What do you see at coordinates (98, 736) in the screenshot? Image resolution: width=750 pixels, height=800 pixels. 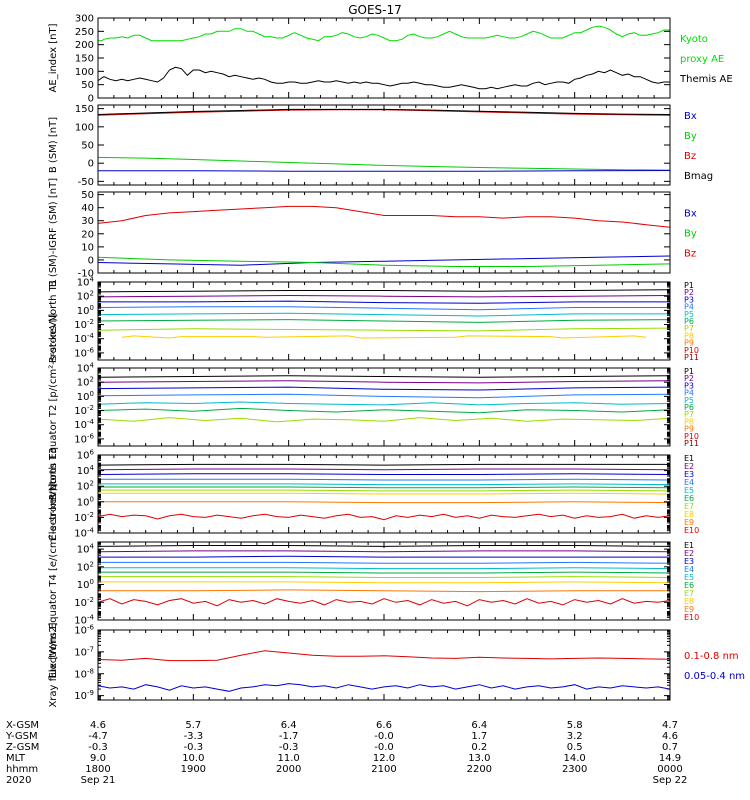 I see `axis-value: -4.7` at bounding box center [98, 736].